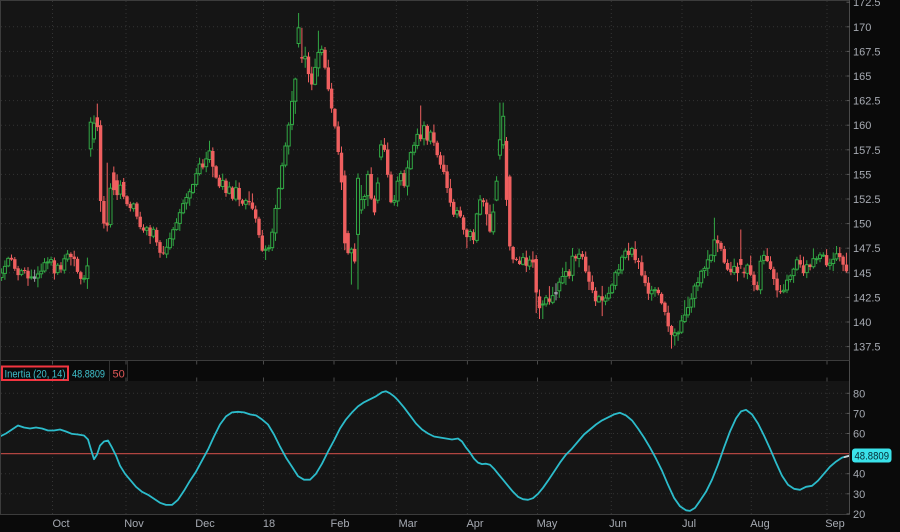 Image resolution: width=900 pixels, height=532 pixels. What do you see at coordinates (867, 298) in the screenshot?
I see `svg-text: 142.5` at bounding box center [867, 298].